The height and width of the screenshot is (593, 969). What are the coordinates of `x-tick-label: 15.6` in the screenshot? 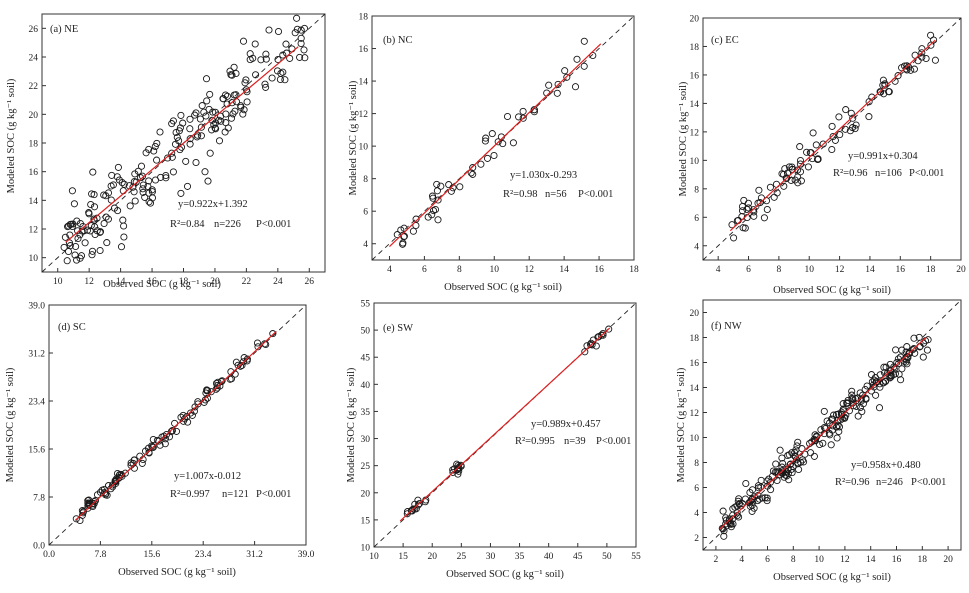 It's located at (151, 555).